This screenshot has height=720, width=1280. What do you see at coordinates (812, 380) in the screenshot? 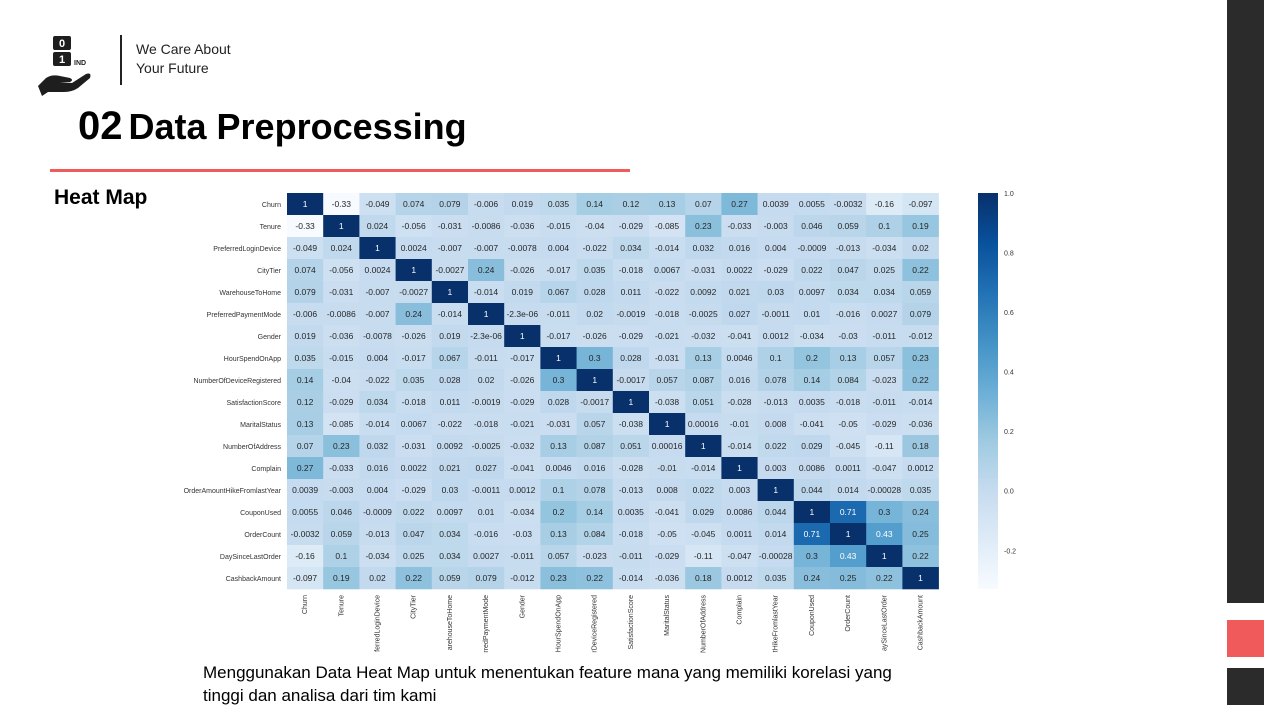
I see `heatmap-cell-label: 0.14` at bounding box center [812, 380].